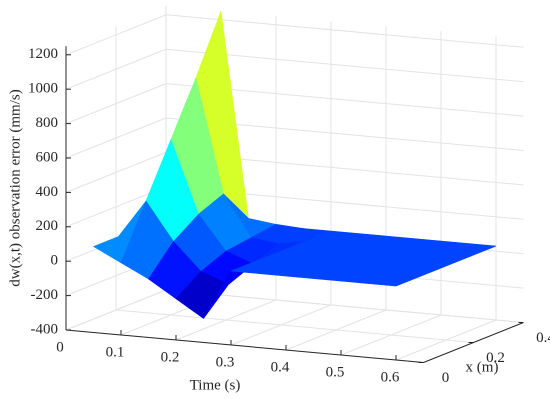 This screenshot has width=550, height=400. Describe the element at coordinates (47, 123) in the screenshot. I see `z-tick-label: 800` at that location.